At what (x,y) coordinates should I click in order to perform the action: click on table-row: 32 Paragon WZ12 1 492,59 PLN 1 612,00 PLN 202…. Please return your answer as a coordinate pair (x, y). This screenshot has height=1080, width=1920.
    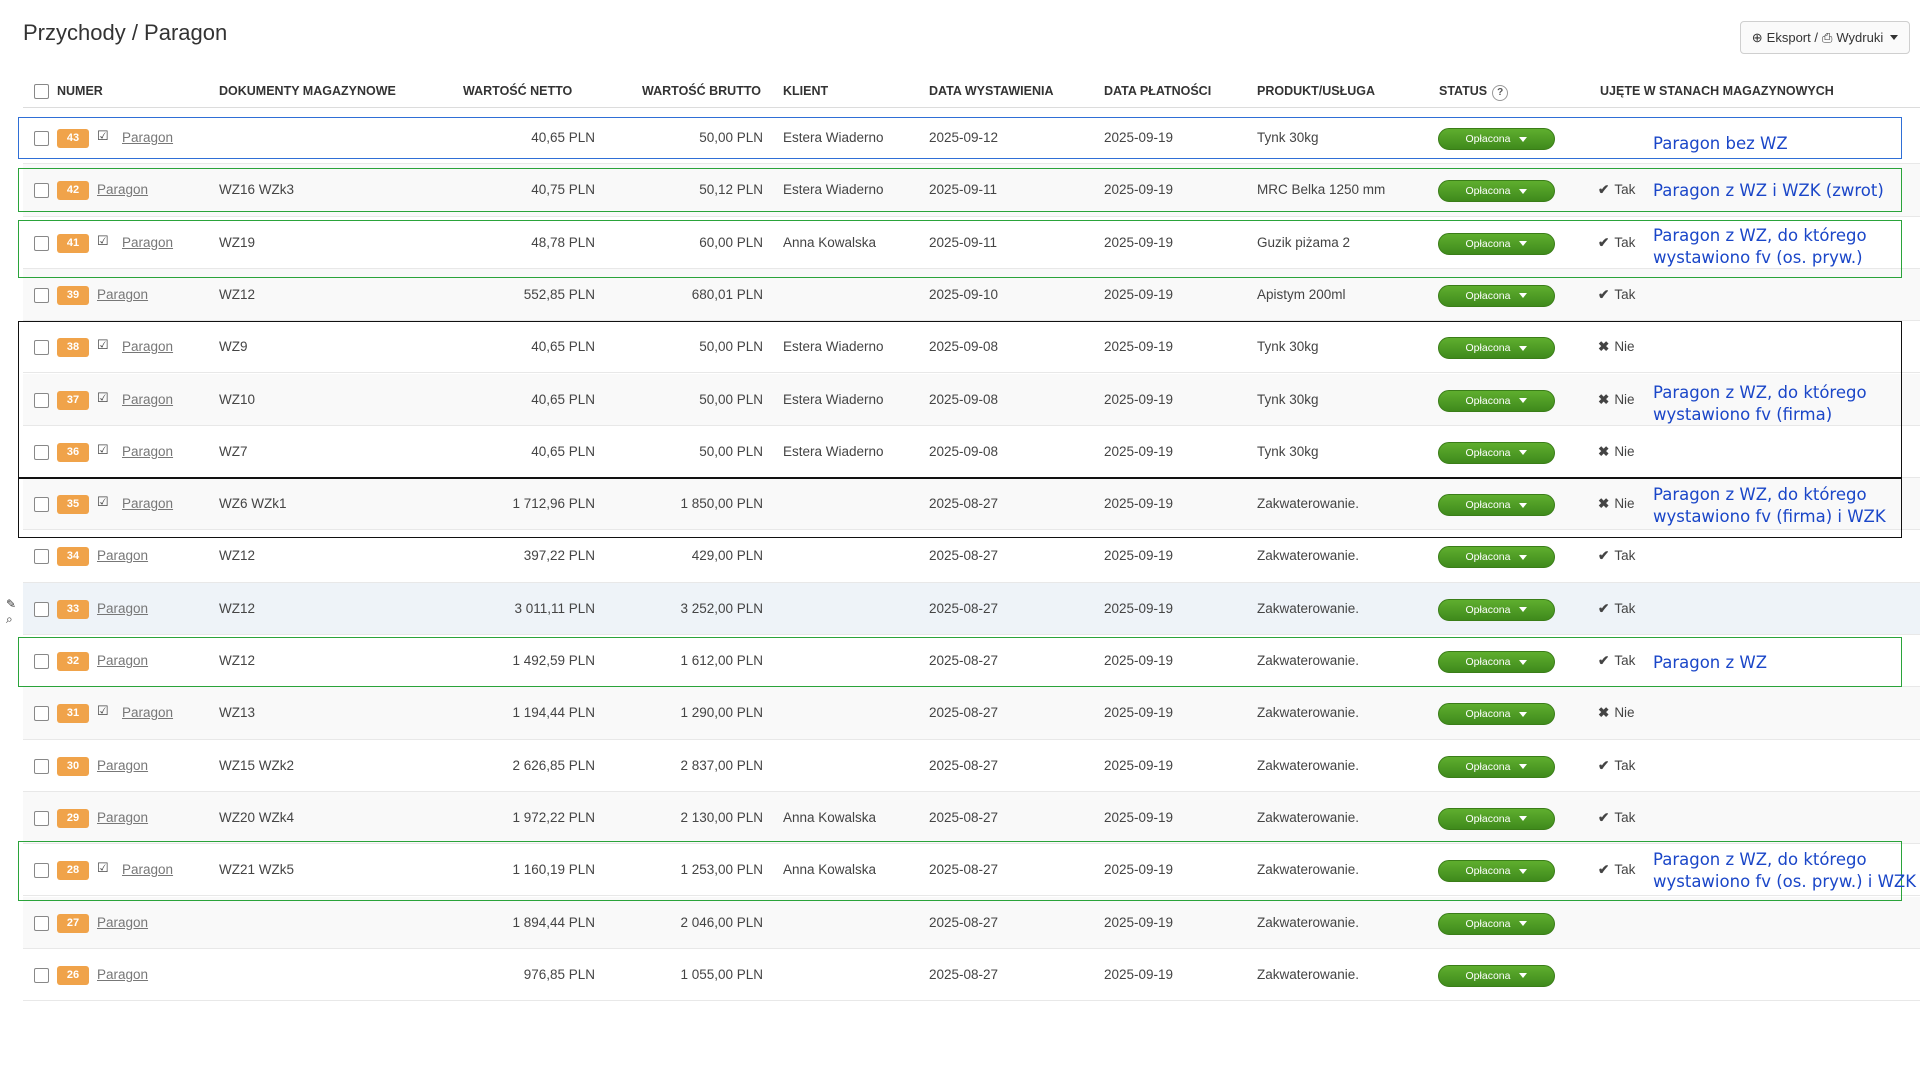
    Looking at the image, I should click on (971, 661).